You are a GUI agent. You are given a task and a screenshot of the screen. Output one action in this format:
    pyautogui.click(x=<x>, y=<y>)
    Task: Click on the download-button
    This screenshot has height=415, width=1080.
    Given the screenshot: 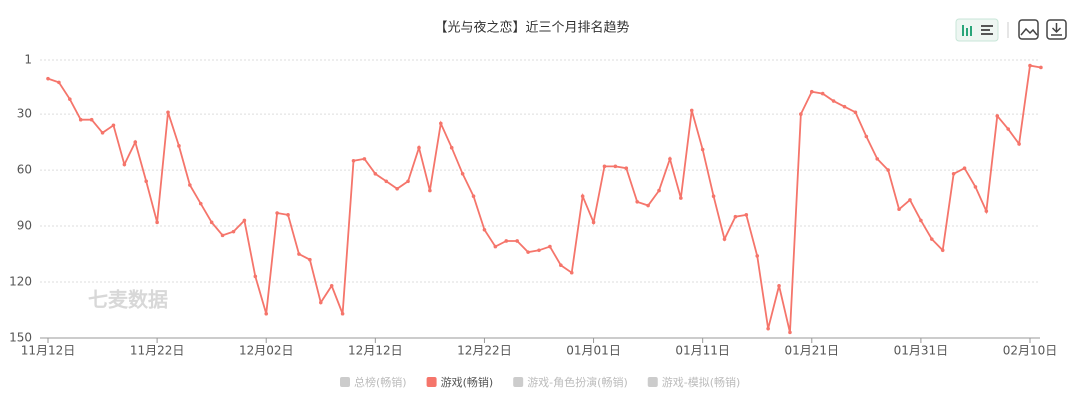 What is the action you would take?
    pyautogui.click(x=1056, y=29)
    